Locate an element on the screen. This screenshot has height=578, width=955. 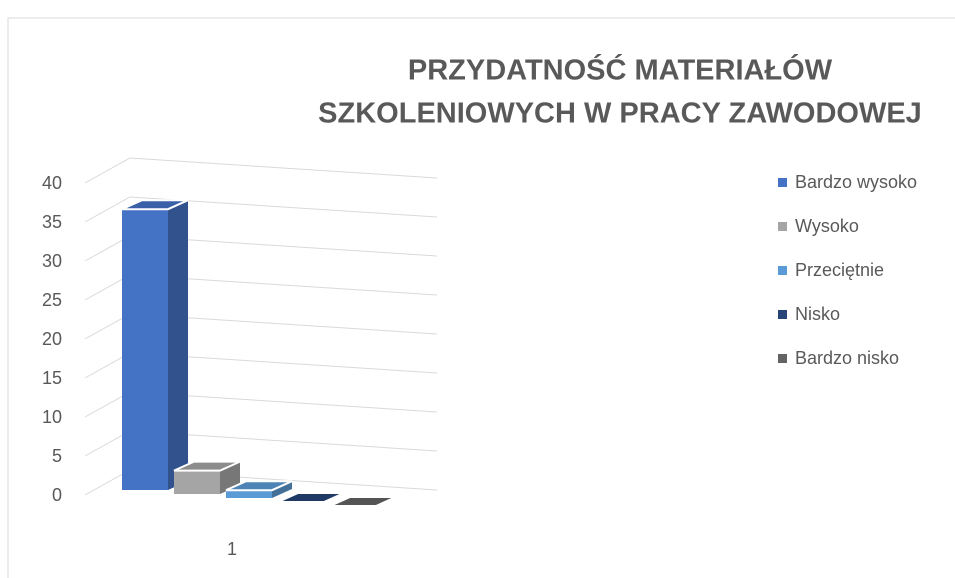
legend-label: Bardzo nisko is located at coordinates (847, 358).